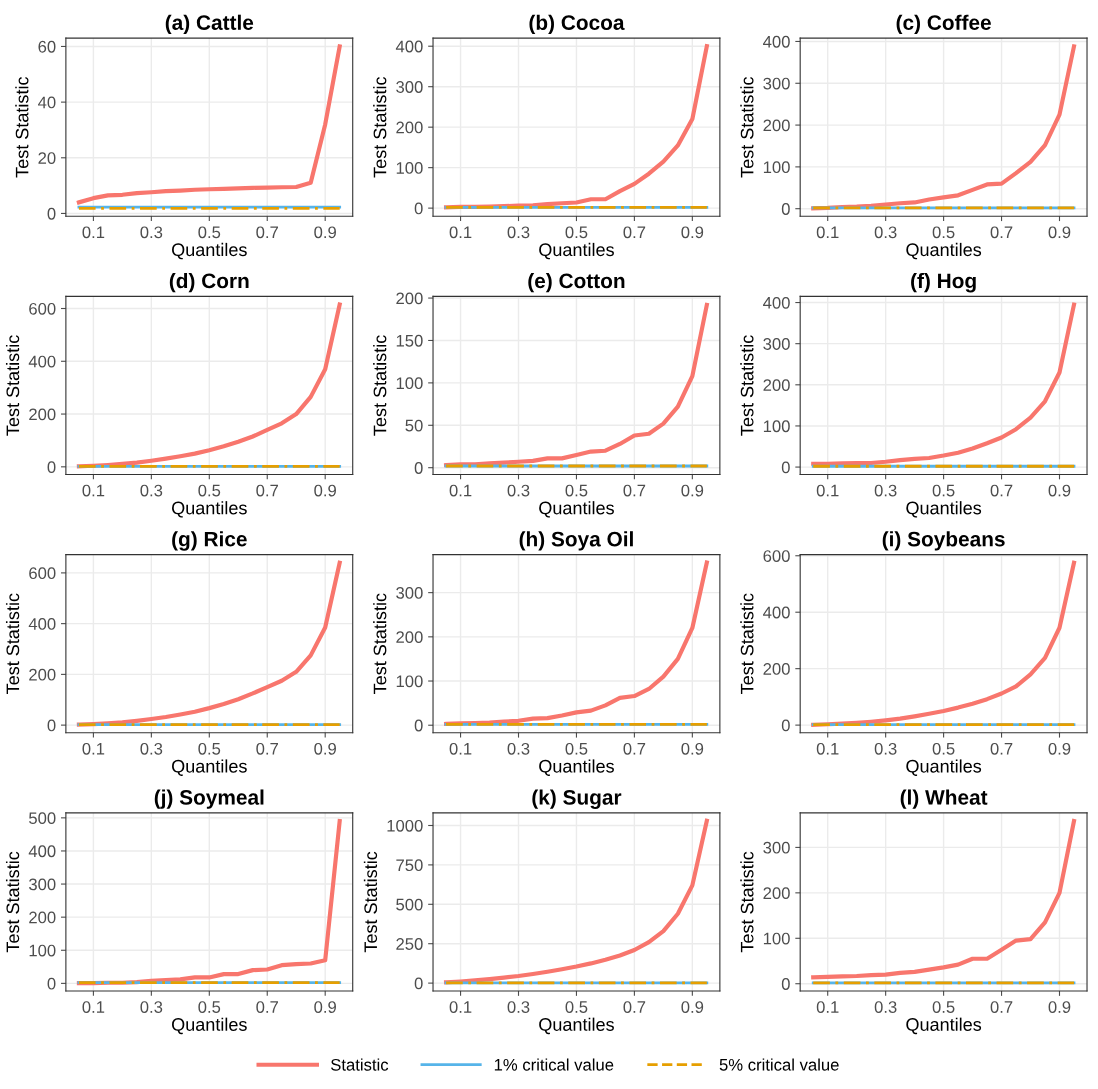 The width and height of the screenshot is (1098, 1089). What do you see at coordinates (414, 425) in the screenshot?
I see `y-tick-label: 50` at bounding box center [414, 425].